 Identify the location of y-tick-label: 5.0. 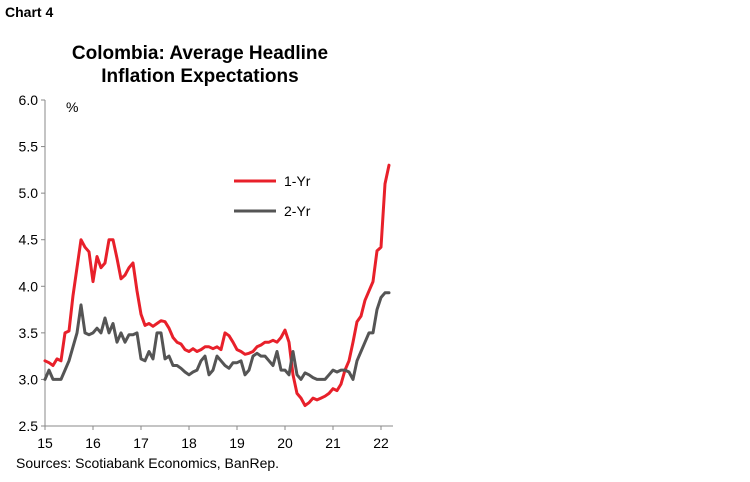
(29, 193).